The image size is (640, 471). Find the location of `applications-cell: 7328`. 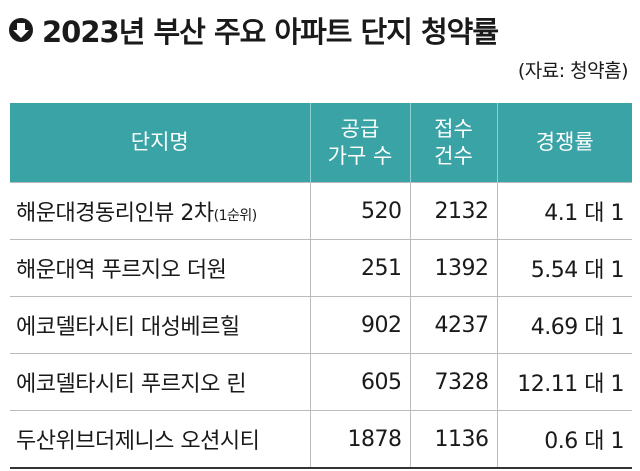

applications-cell: 7328 is located at coordinates (453, 382).